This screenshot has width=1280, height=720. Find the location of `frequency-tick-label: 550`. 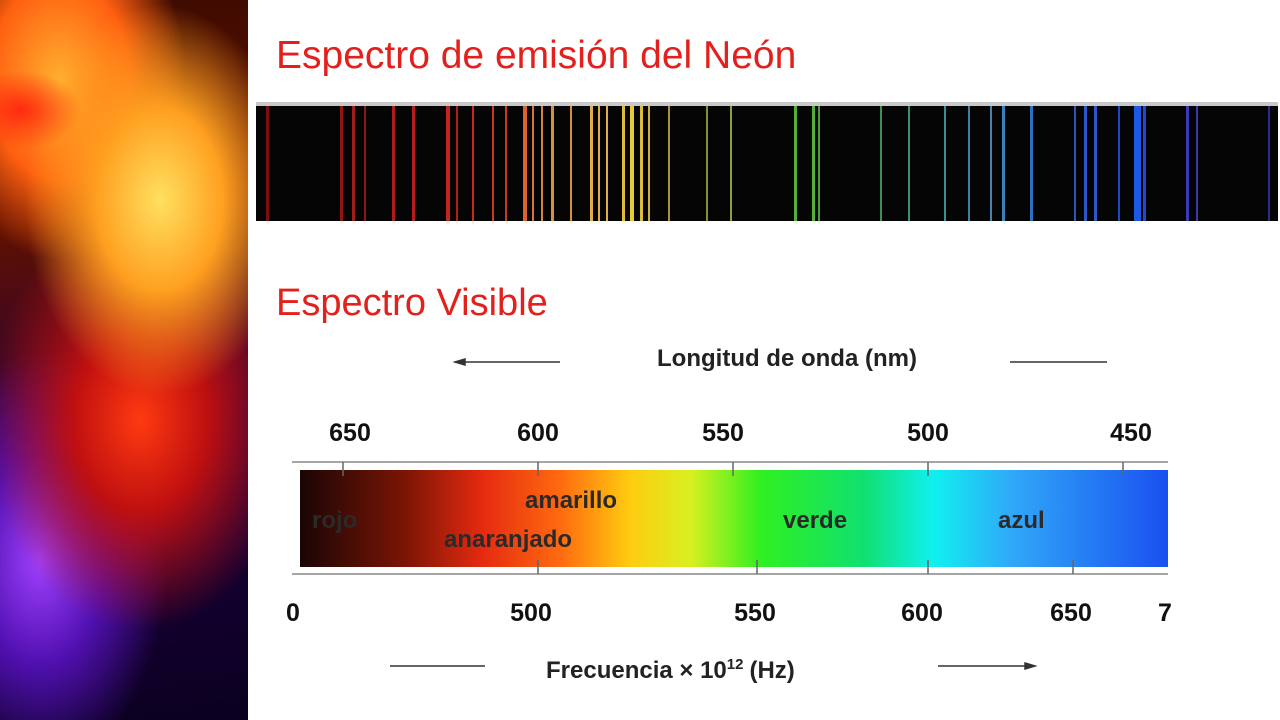

frequency-tick-label: 550 is located at coordinates (755, 613).